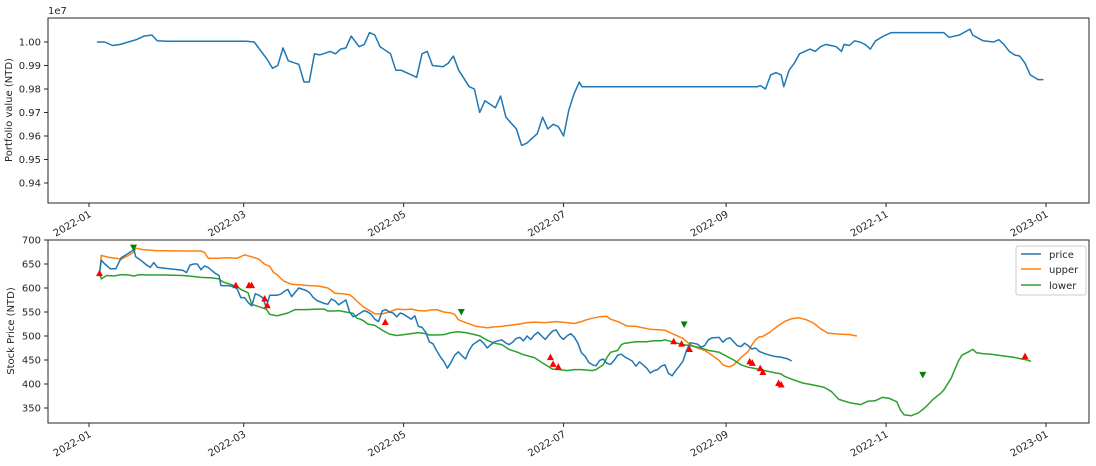 The height and width of the screenshot is (466, 1096). What do you see at coordinates (30, 137) in the screenshot?
I see `y-tick-label: 0.96` at bounding box center [30, 137].